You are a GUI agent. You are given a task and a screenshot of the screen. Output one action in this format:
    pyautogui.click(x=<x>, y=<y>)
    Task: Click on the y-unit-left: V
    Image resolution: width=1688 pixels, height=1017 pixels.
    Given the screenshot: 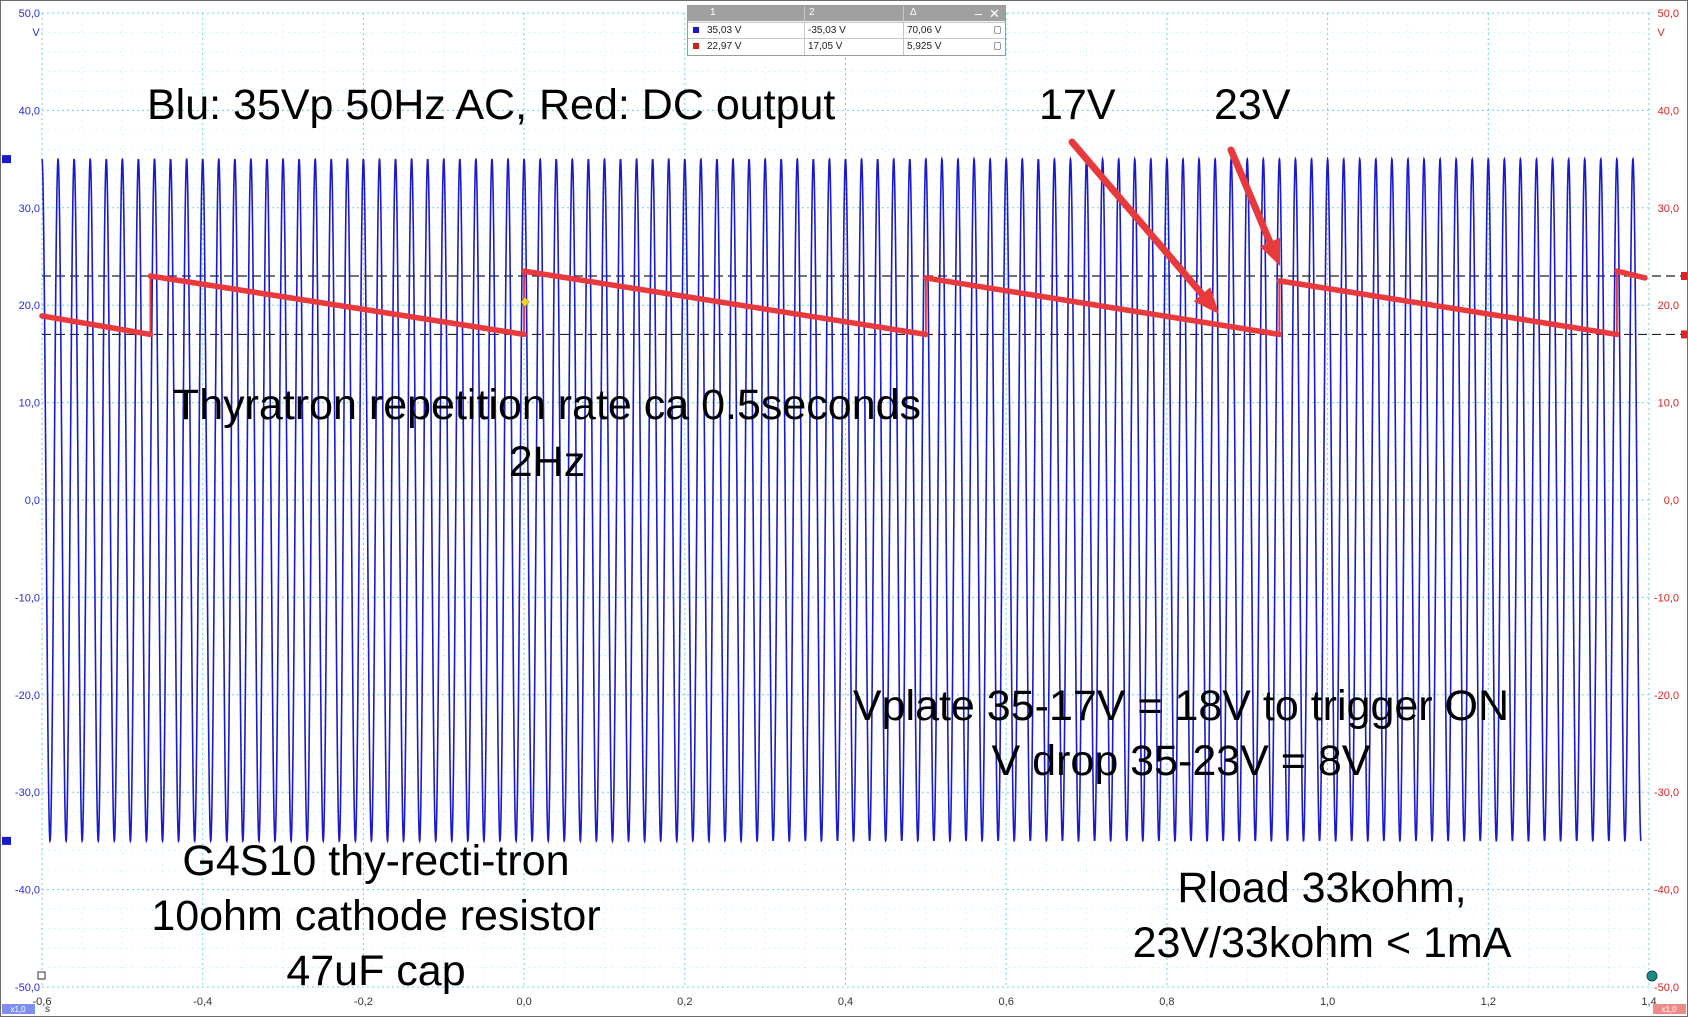 What is the action you would take?
    pyautogui.click(x=36, y=33)
    